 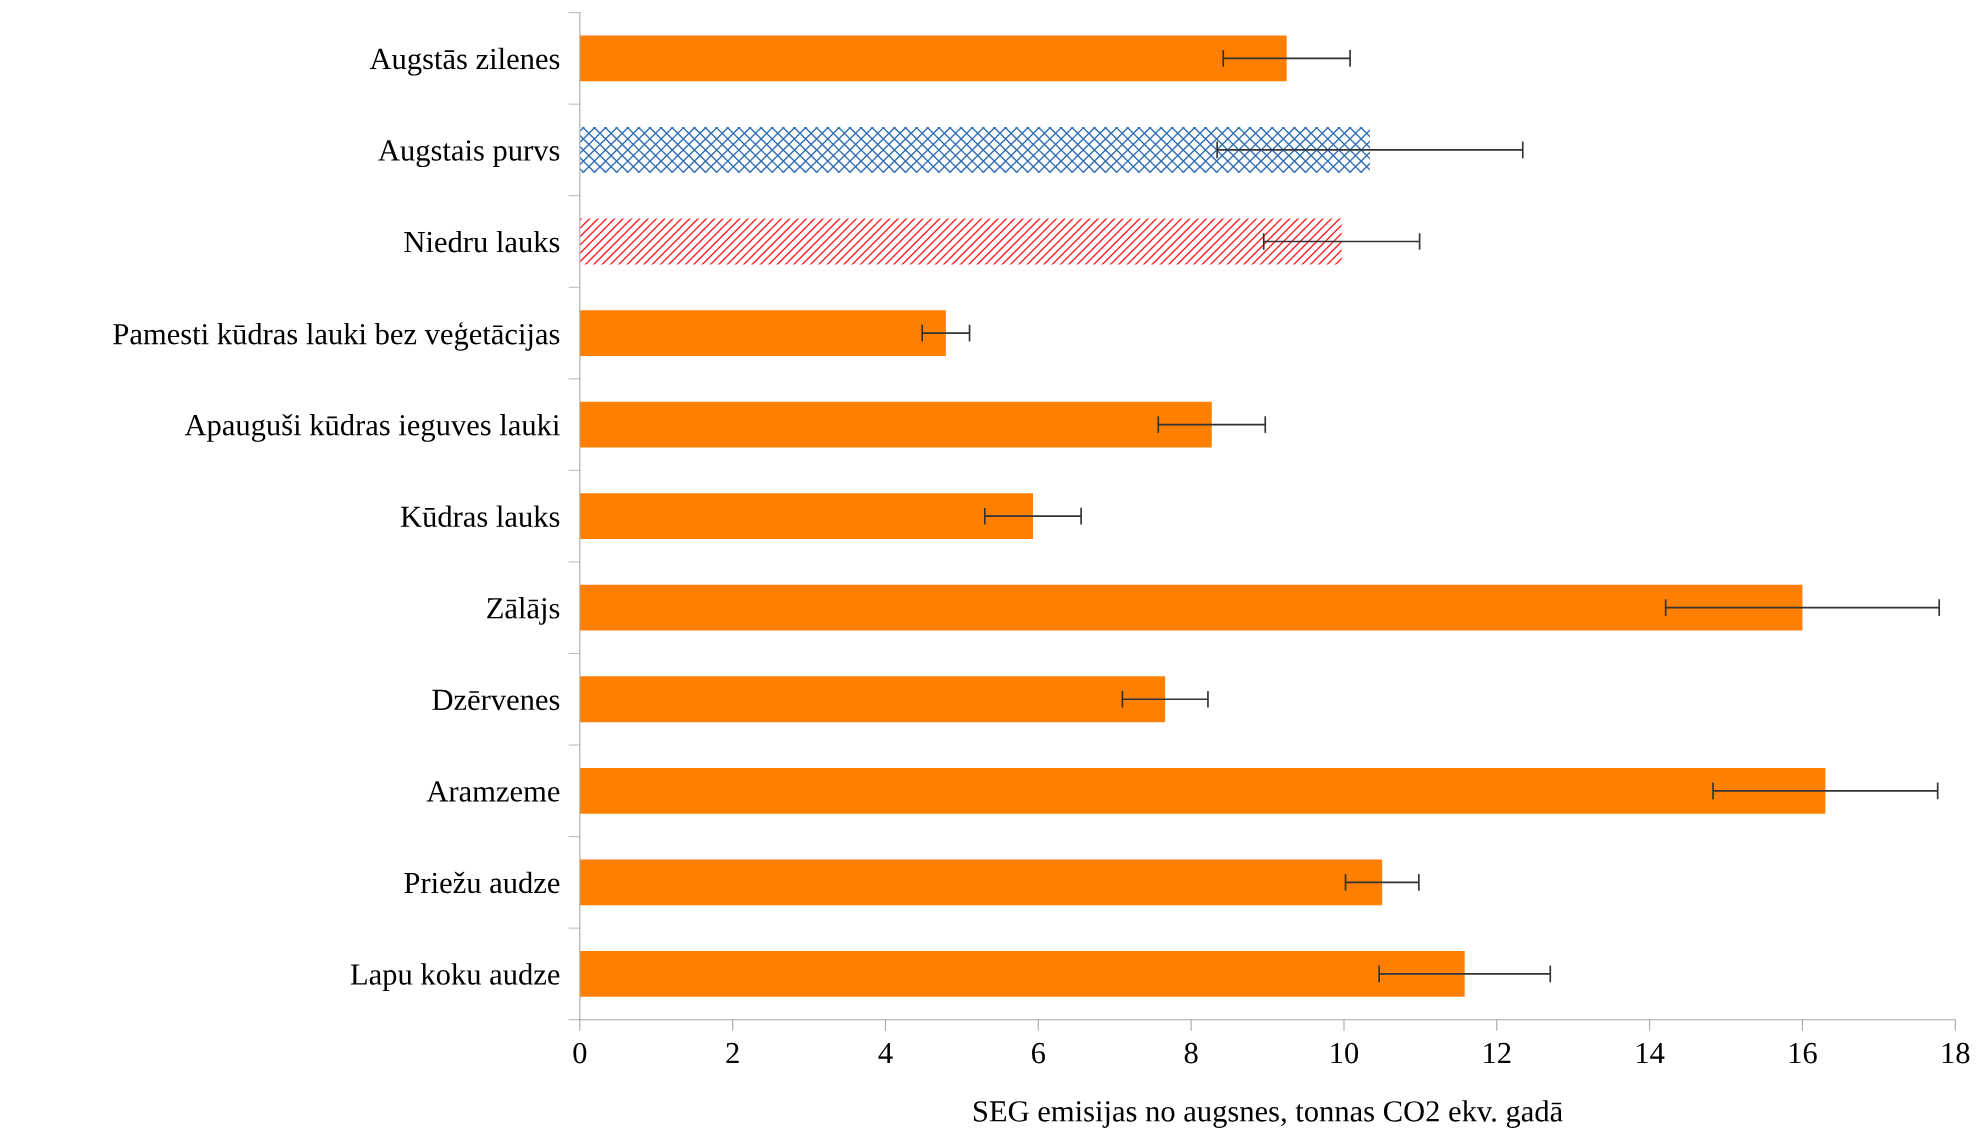 What do you see at coordinates (480, 516) in the screenshot?
I see `y-tick-label: Kūdras lauks` at bounding box center [480, 516].